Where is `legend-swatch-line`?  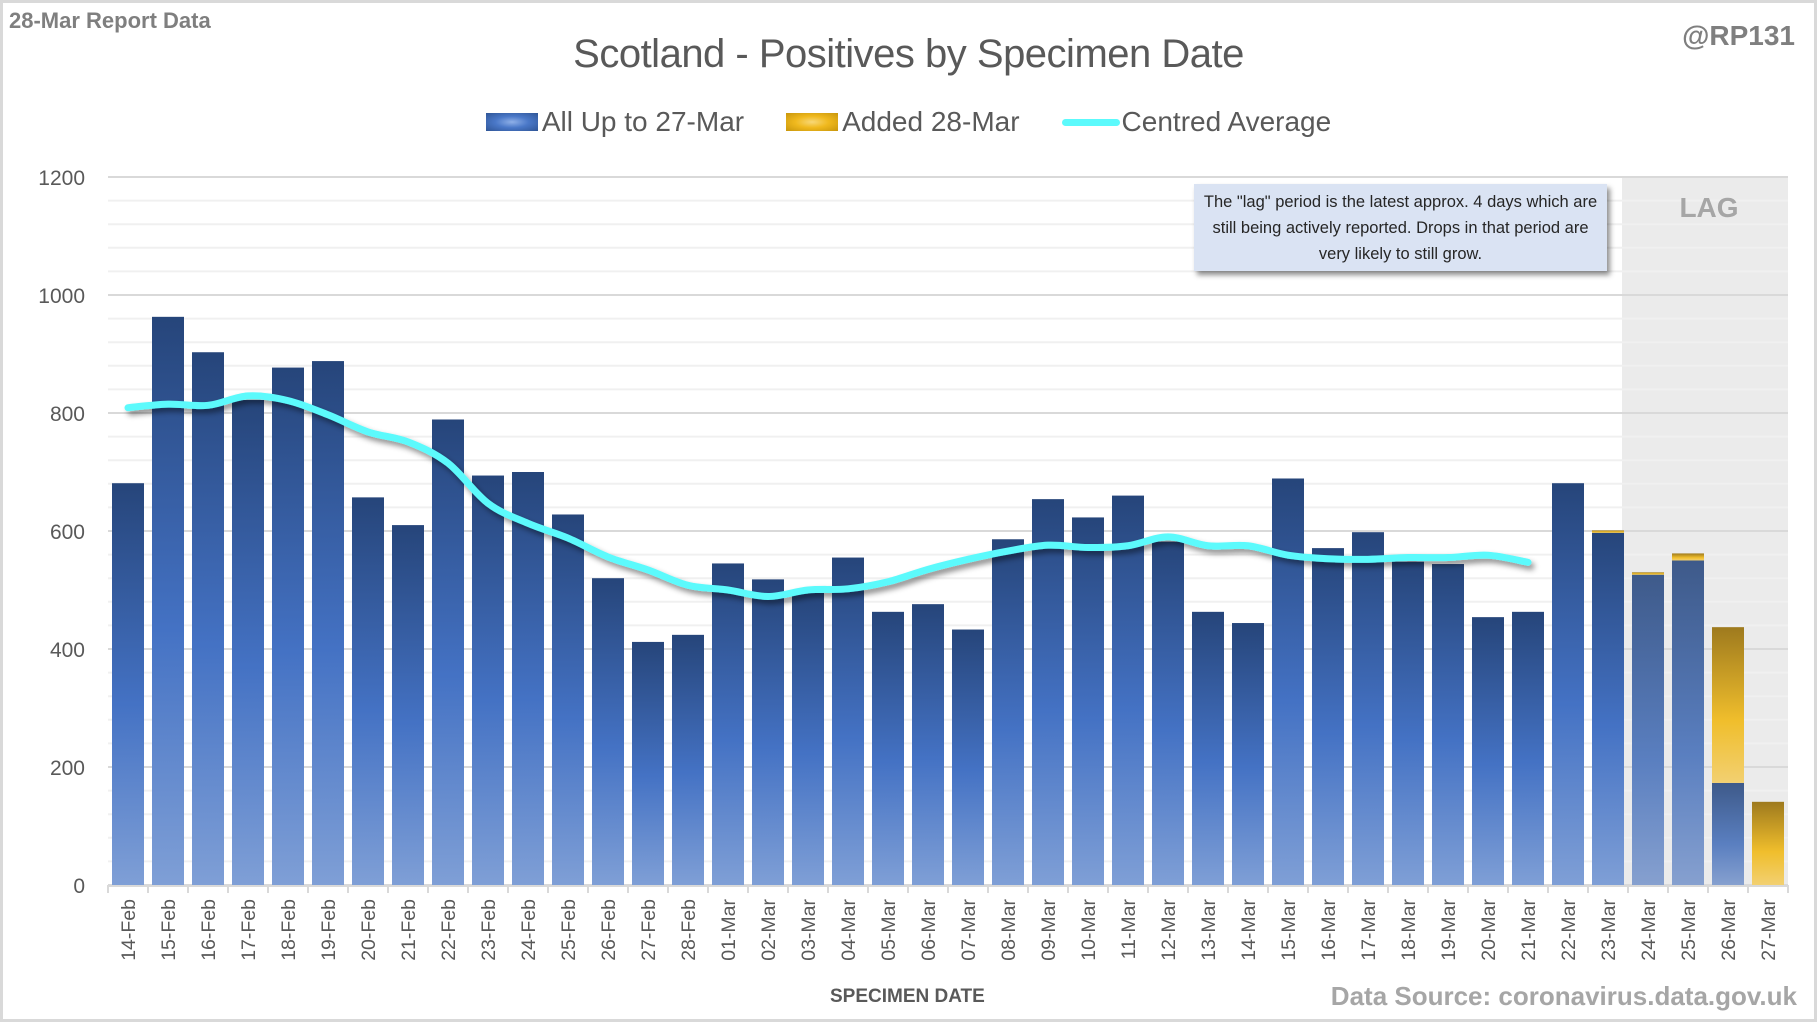 legend-swatch-line is located at coordinates (1090, 122).